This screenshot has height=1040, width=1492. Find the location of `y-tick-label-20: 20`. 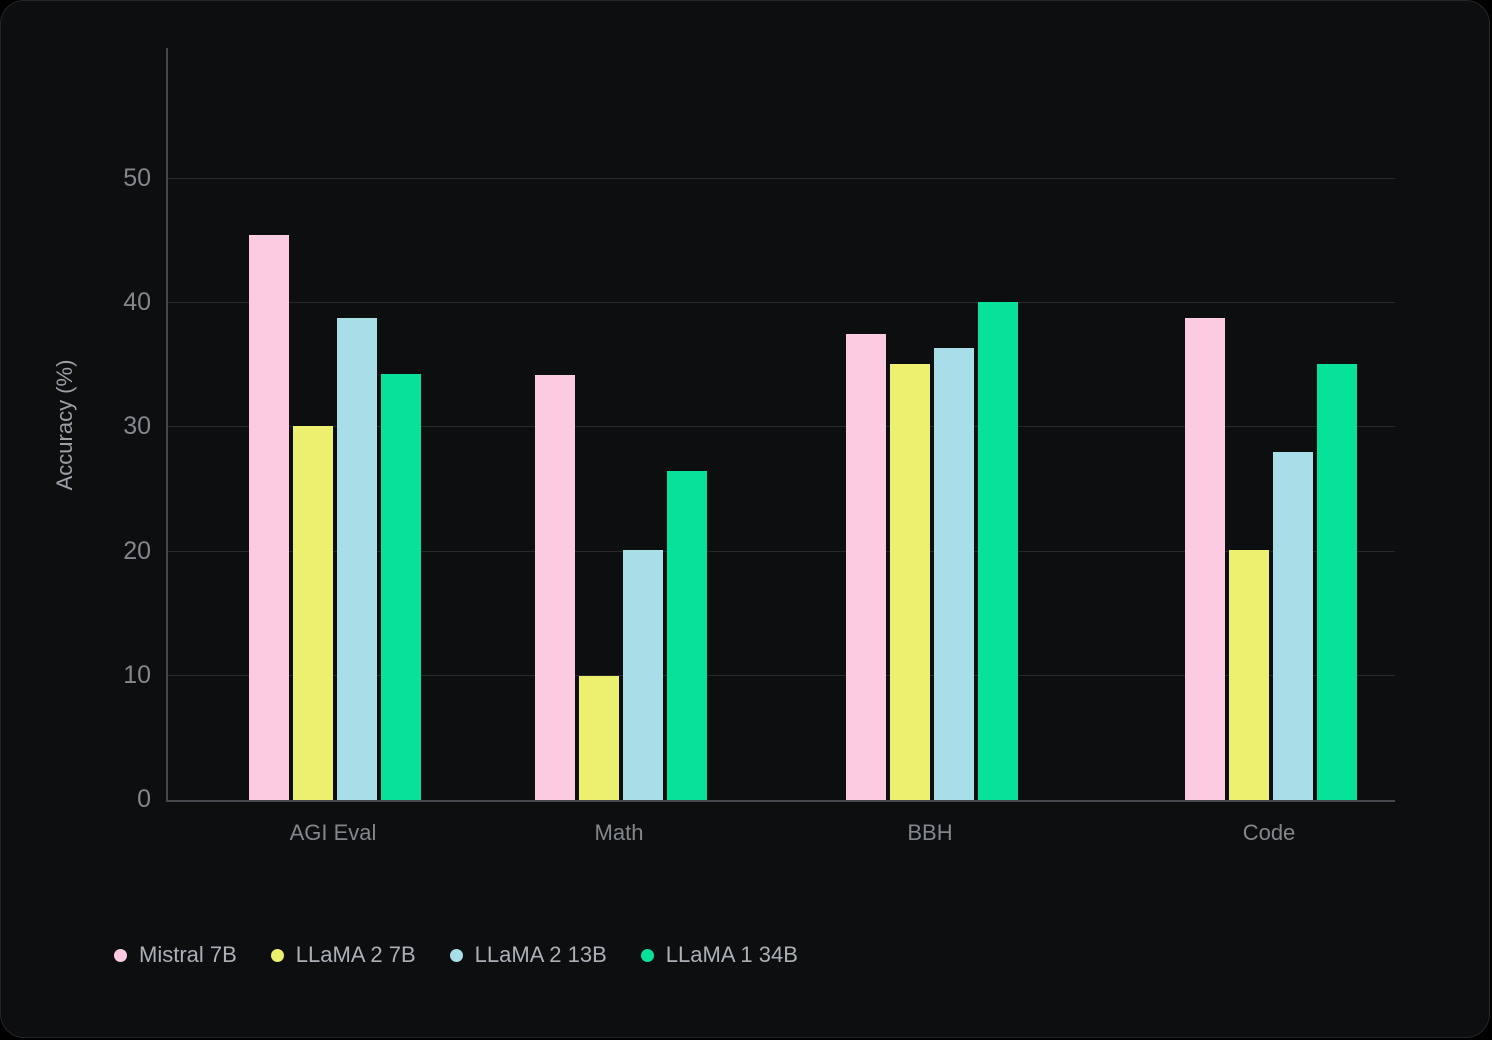

y-tick-label-20: 20 is located at coordinates (137, 550).